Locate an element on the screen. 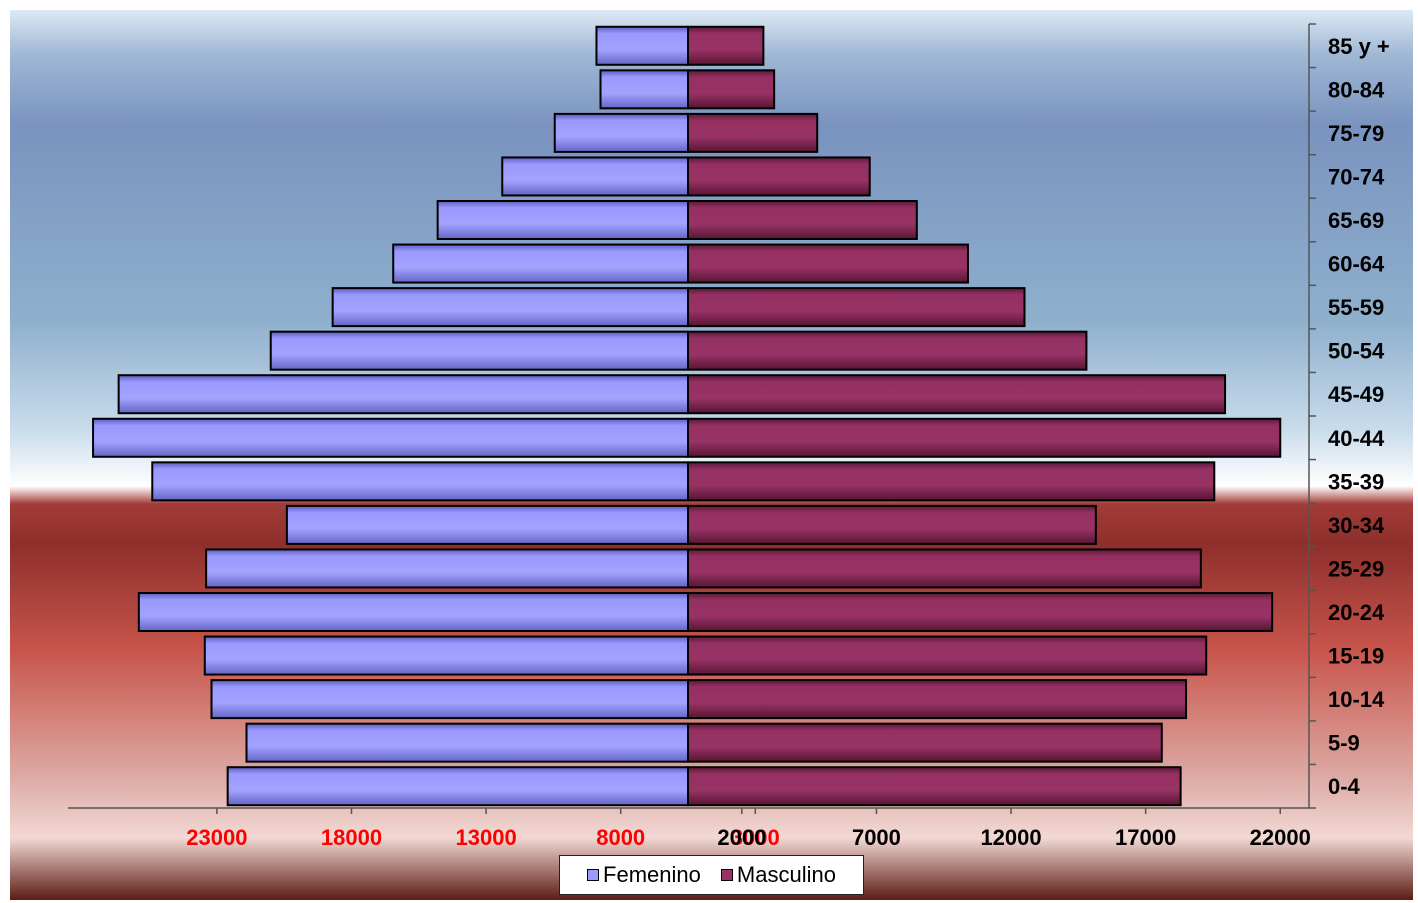  age-label-80-84: 80-84 is located at coordinates (1356, 89).